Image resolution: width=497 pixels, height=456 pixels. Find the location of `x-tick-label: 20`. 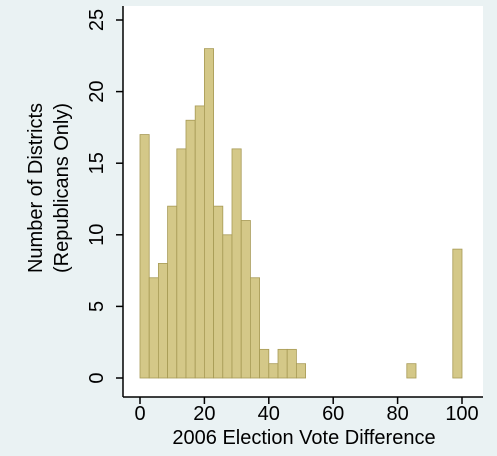

x-tick-label: 20 is located at coordinates (204, 414).